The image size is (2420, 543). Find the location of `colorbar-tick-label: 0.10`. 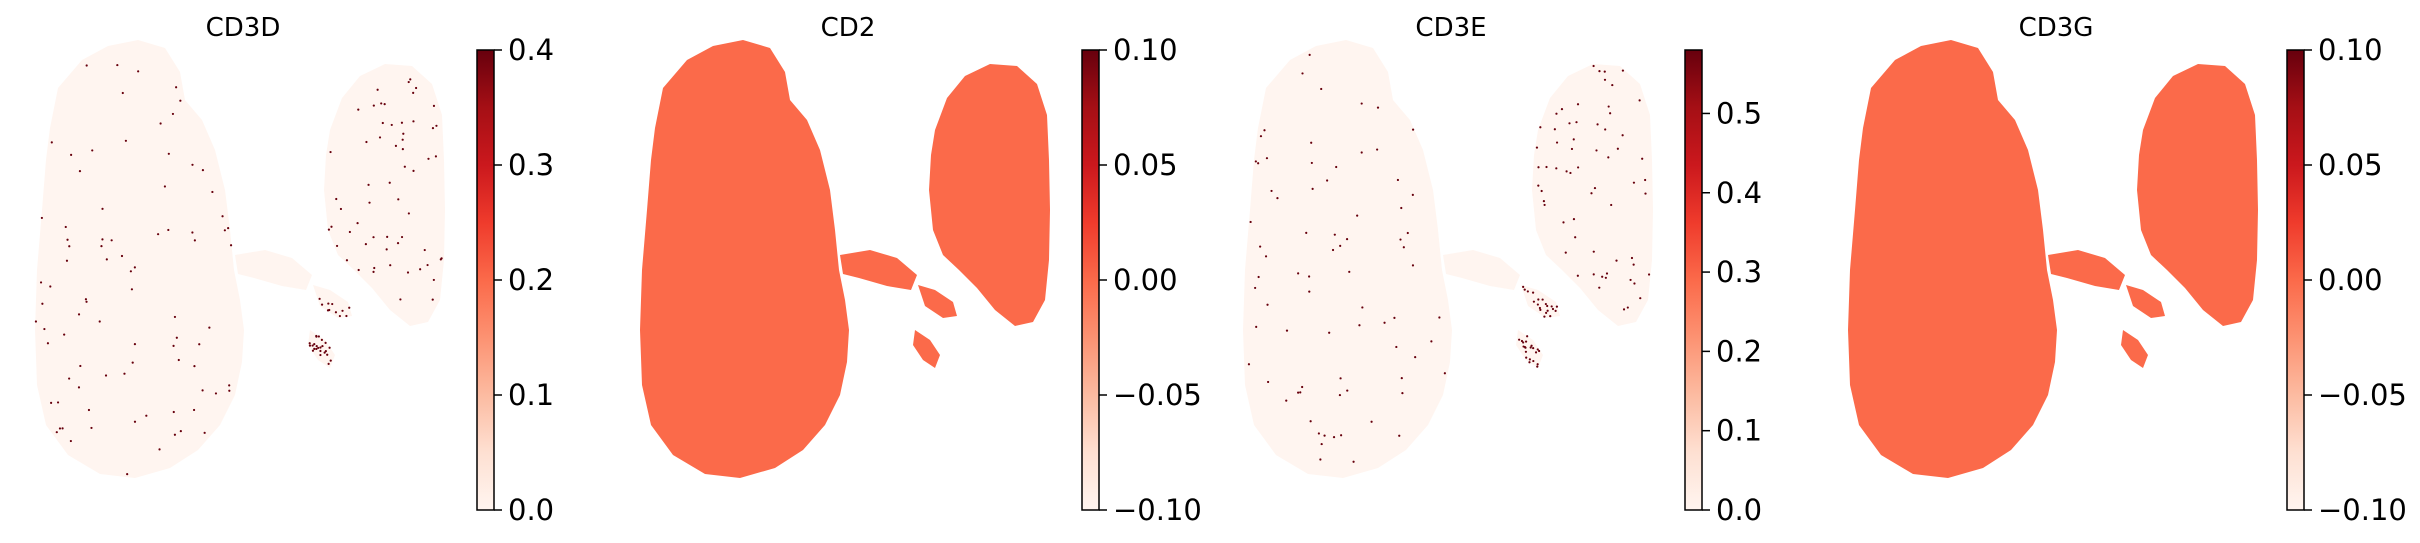

colorbar-tick-label: 0.10 is located at coordinates (1145, 50).